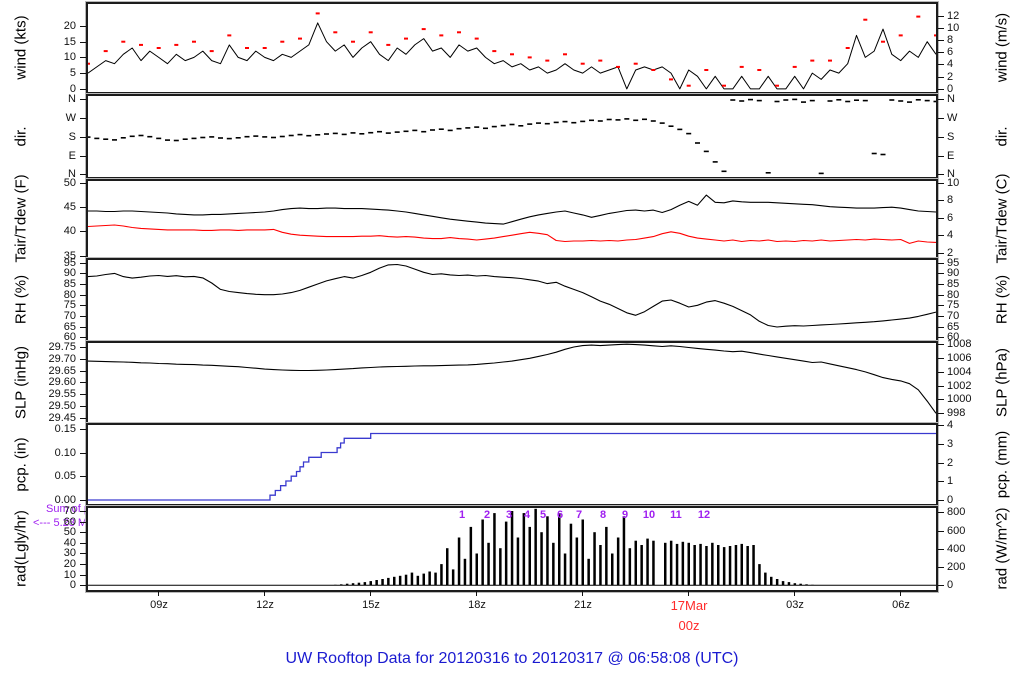 This screenshot has width=1024, height=700. What do you see at coordinates (953, 327) in the screenshot?
I see `rh-right-tick-label: 65` at bounding box center [953, 327].